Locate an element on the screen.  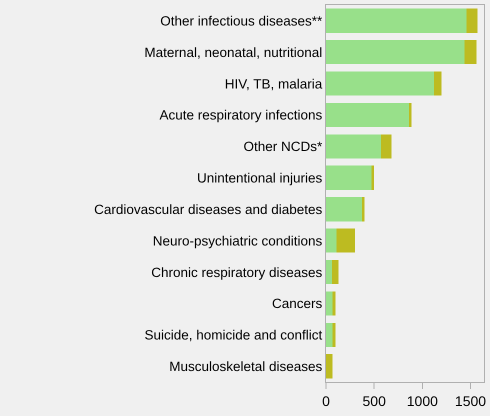
x-tick-label: 1000 is located at coordinates (422, 400).